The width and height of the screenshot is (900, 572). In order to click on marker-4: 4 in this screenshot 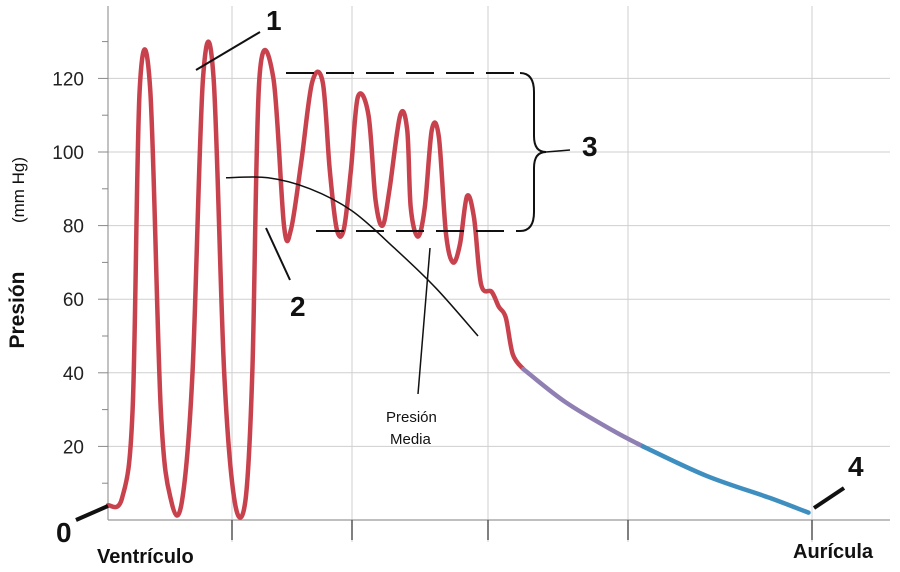, I will do `click(856, 466)`.